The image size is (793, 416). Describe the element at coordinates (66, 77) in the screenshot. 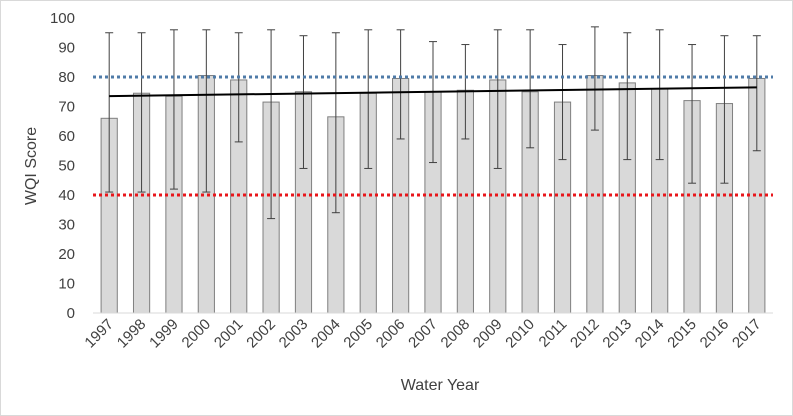

I see `y-tick-label: 80` at that location.